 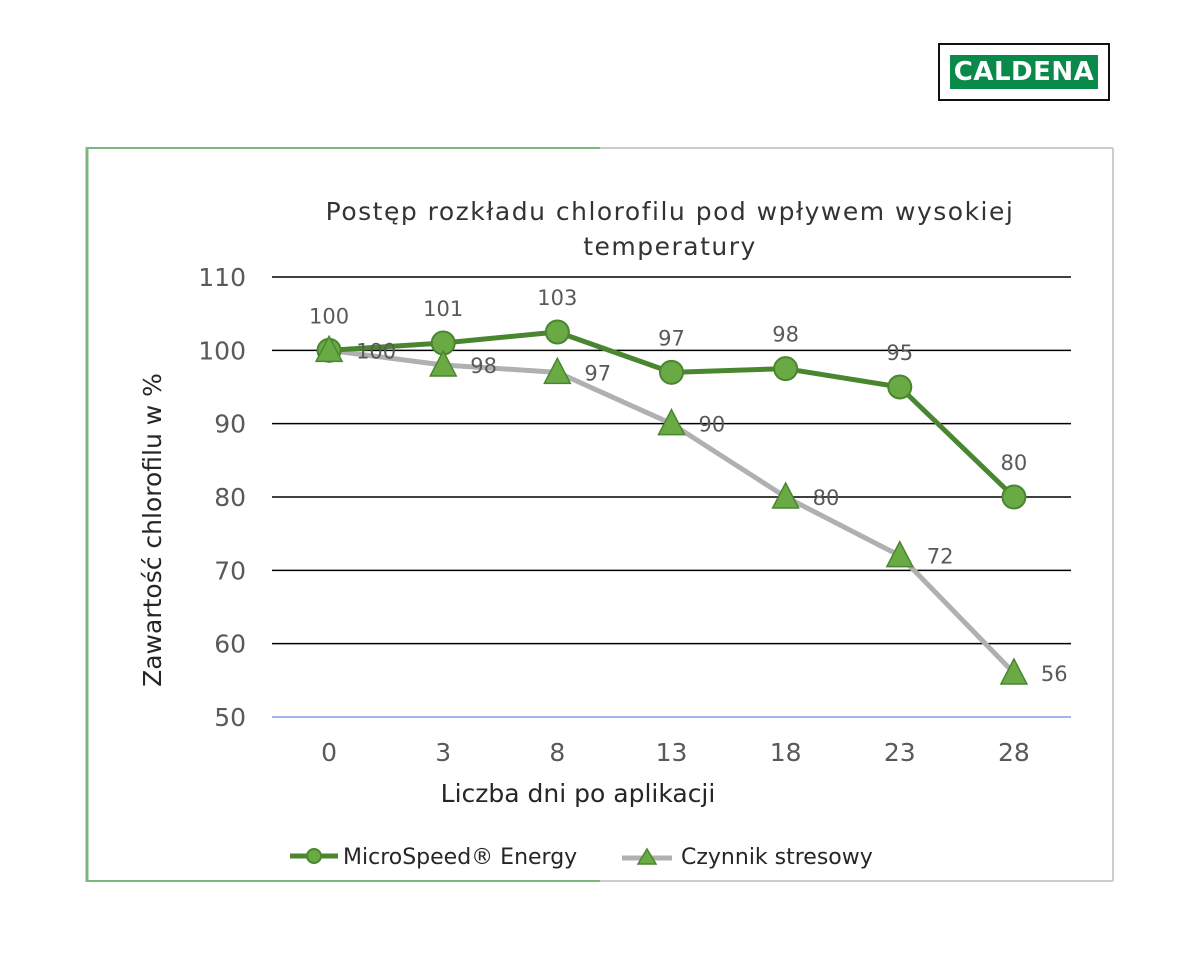 What do you see at coordinates (230, 497) in the screenshot?
I see `y-tick-80: 80` at bounding box center [230, 497].